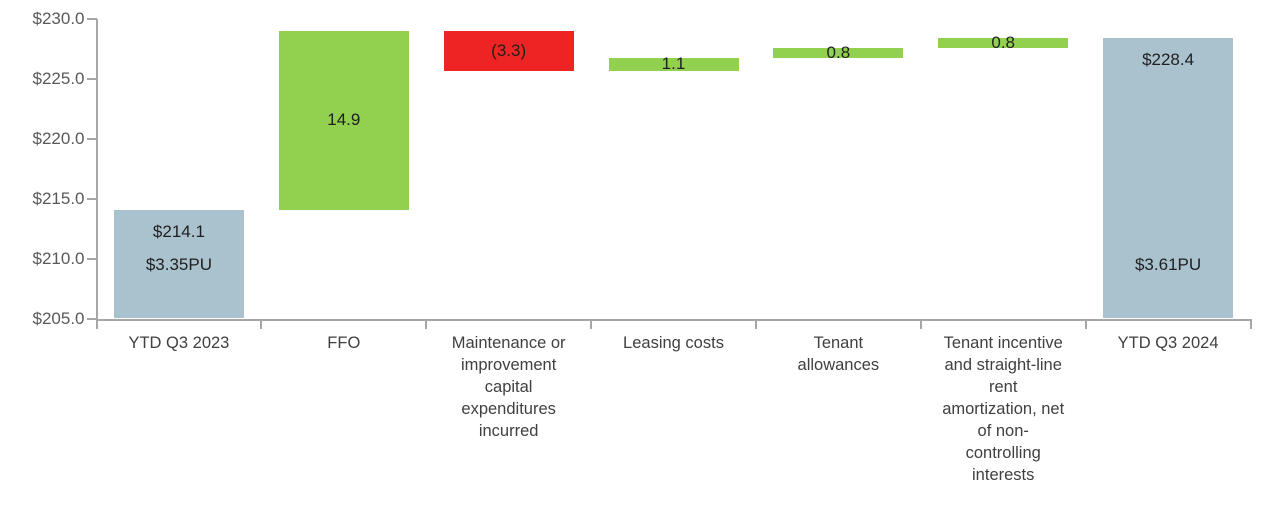 The width and height of the screenshot is (1270, 510). Describe the element at coordinates (58, 318) in the screenshot. I see `y-axis-label: $205.0` at that location.